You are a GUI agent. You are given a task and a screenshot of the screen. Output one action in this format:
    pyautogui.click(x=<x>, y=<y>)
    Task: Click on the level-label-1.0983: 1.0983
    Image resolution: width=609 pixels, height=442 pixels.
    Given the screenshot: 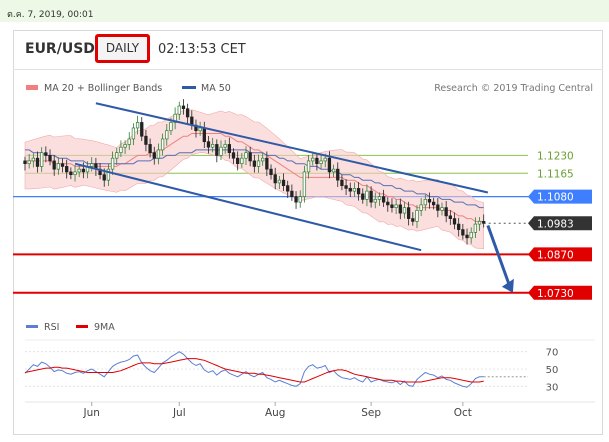 What is the action you would take?
    pyautogui.click(x=555, y=224)
    